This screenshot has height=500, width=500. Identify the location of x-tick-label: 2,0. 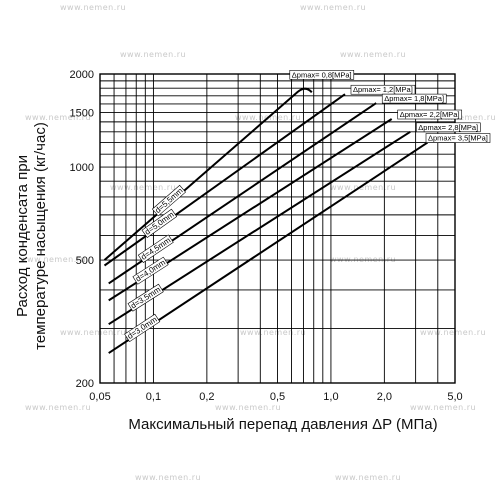
(384, 397).